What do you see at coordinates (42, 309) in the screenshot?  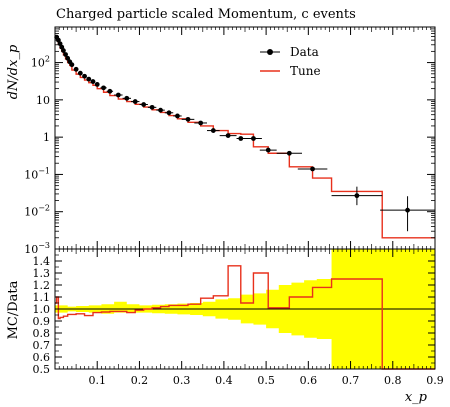 I see `ratio-y-tick-label: 1.0` at bounding box center [42, 309].